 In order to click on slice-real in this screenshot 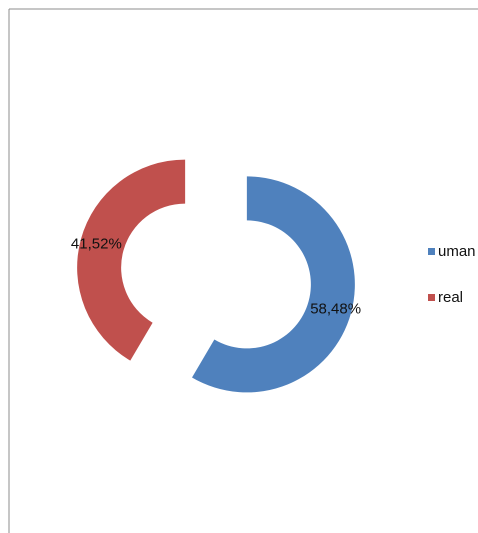, I will do `click(131, 260)`.